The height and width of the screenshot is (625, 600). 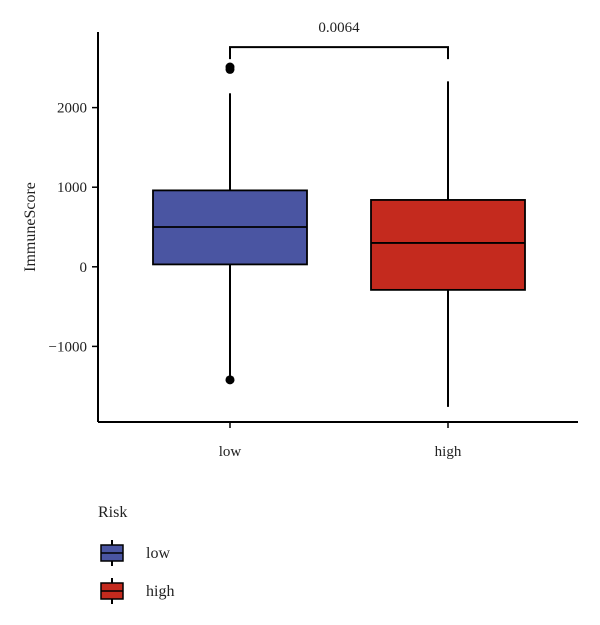 What do you see at coordinates (230, 223) in the screenshot?
I see `box-low` at bounding box center [230, 223].